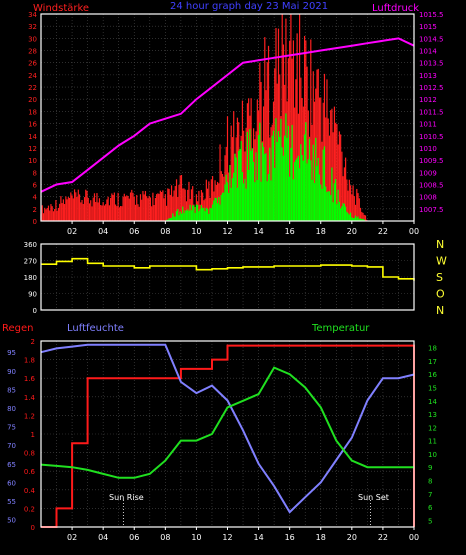 The width and height of the screenshot is (466, 555). I want to click on humidity-tick-label: 75, so click(11, 428).